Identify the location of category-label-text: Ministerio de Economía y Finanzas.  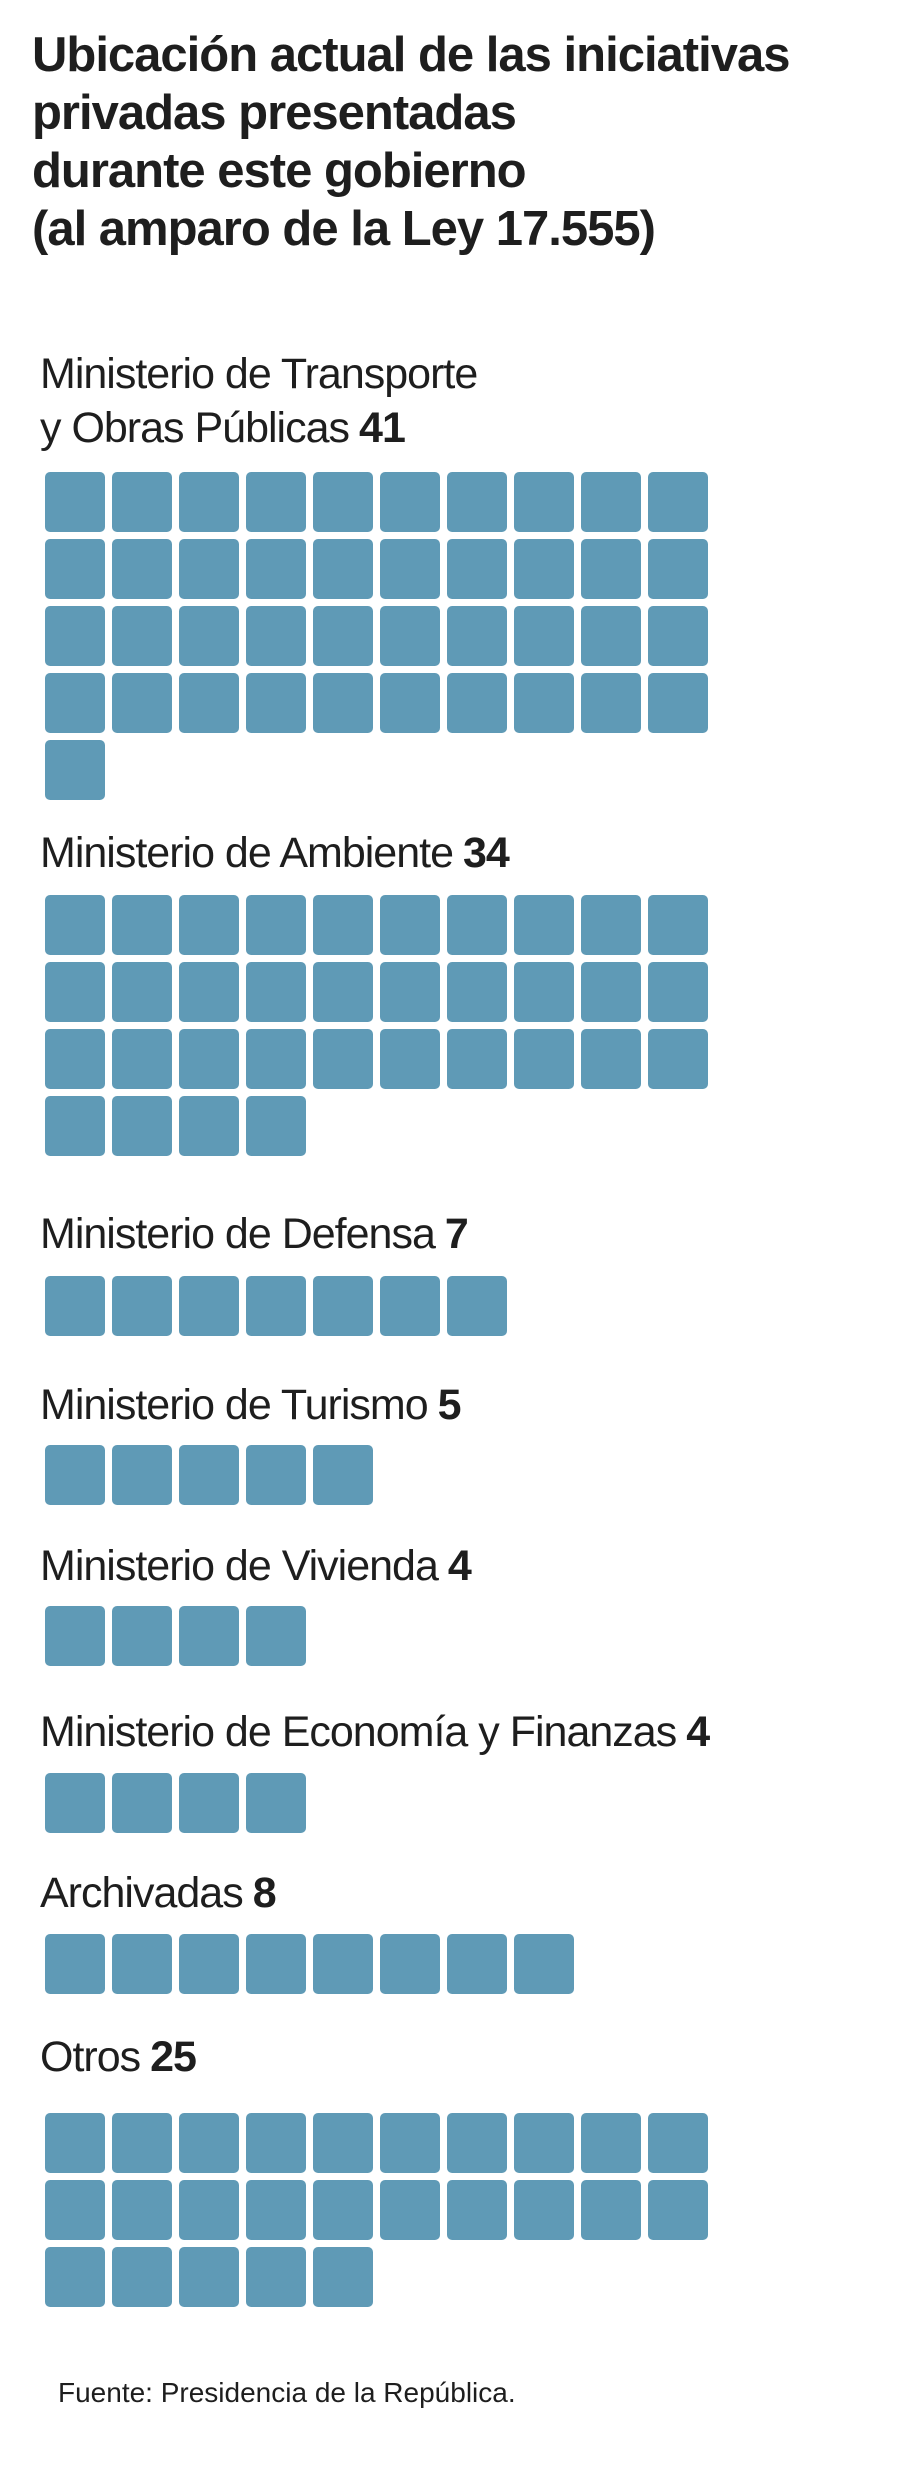
(358, 1732).